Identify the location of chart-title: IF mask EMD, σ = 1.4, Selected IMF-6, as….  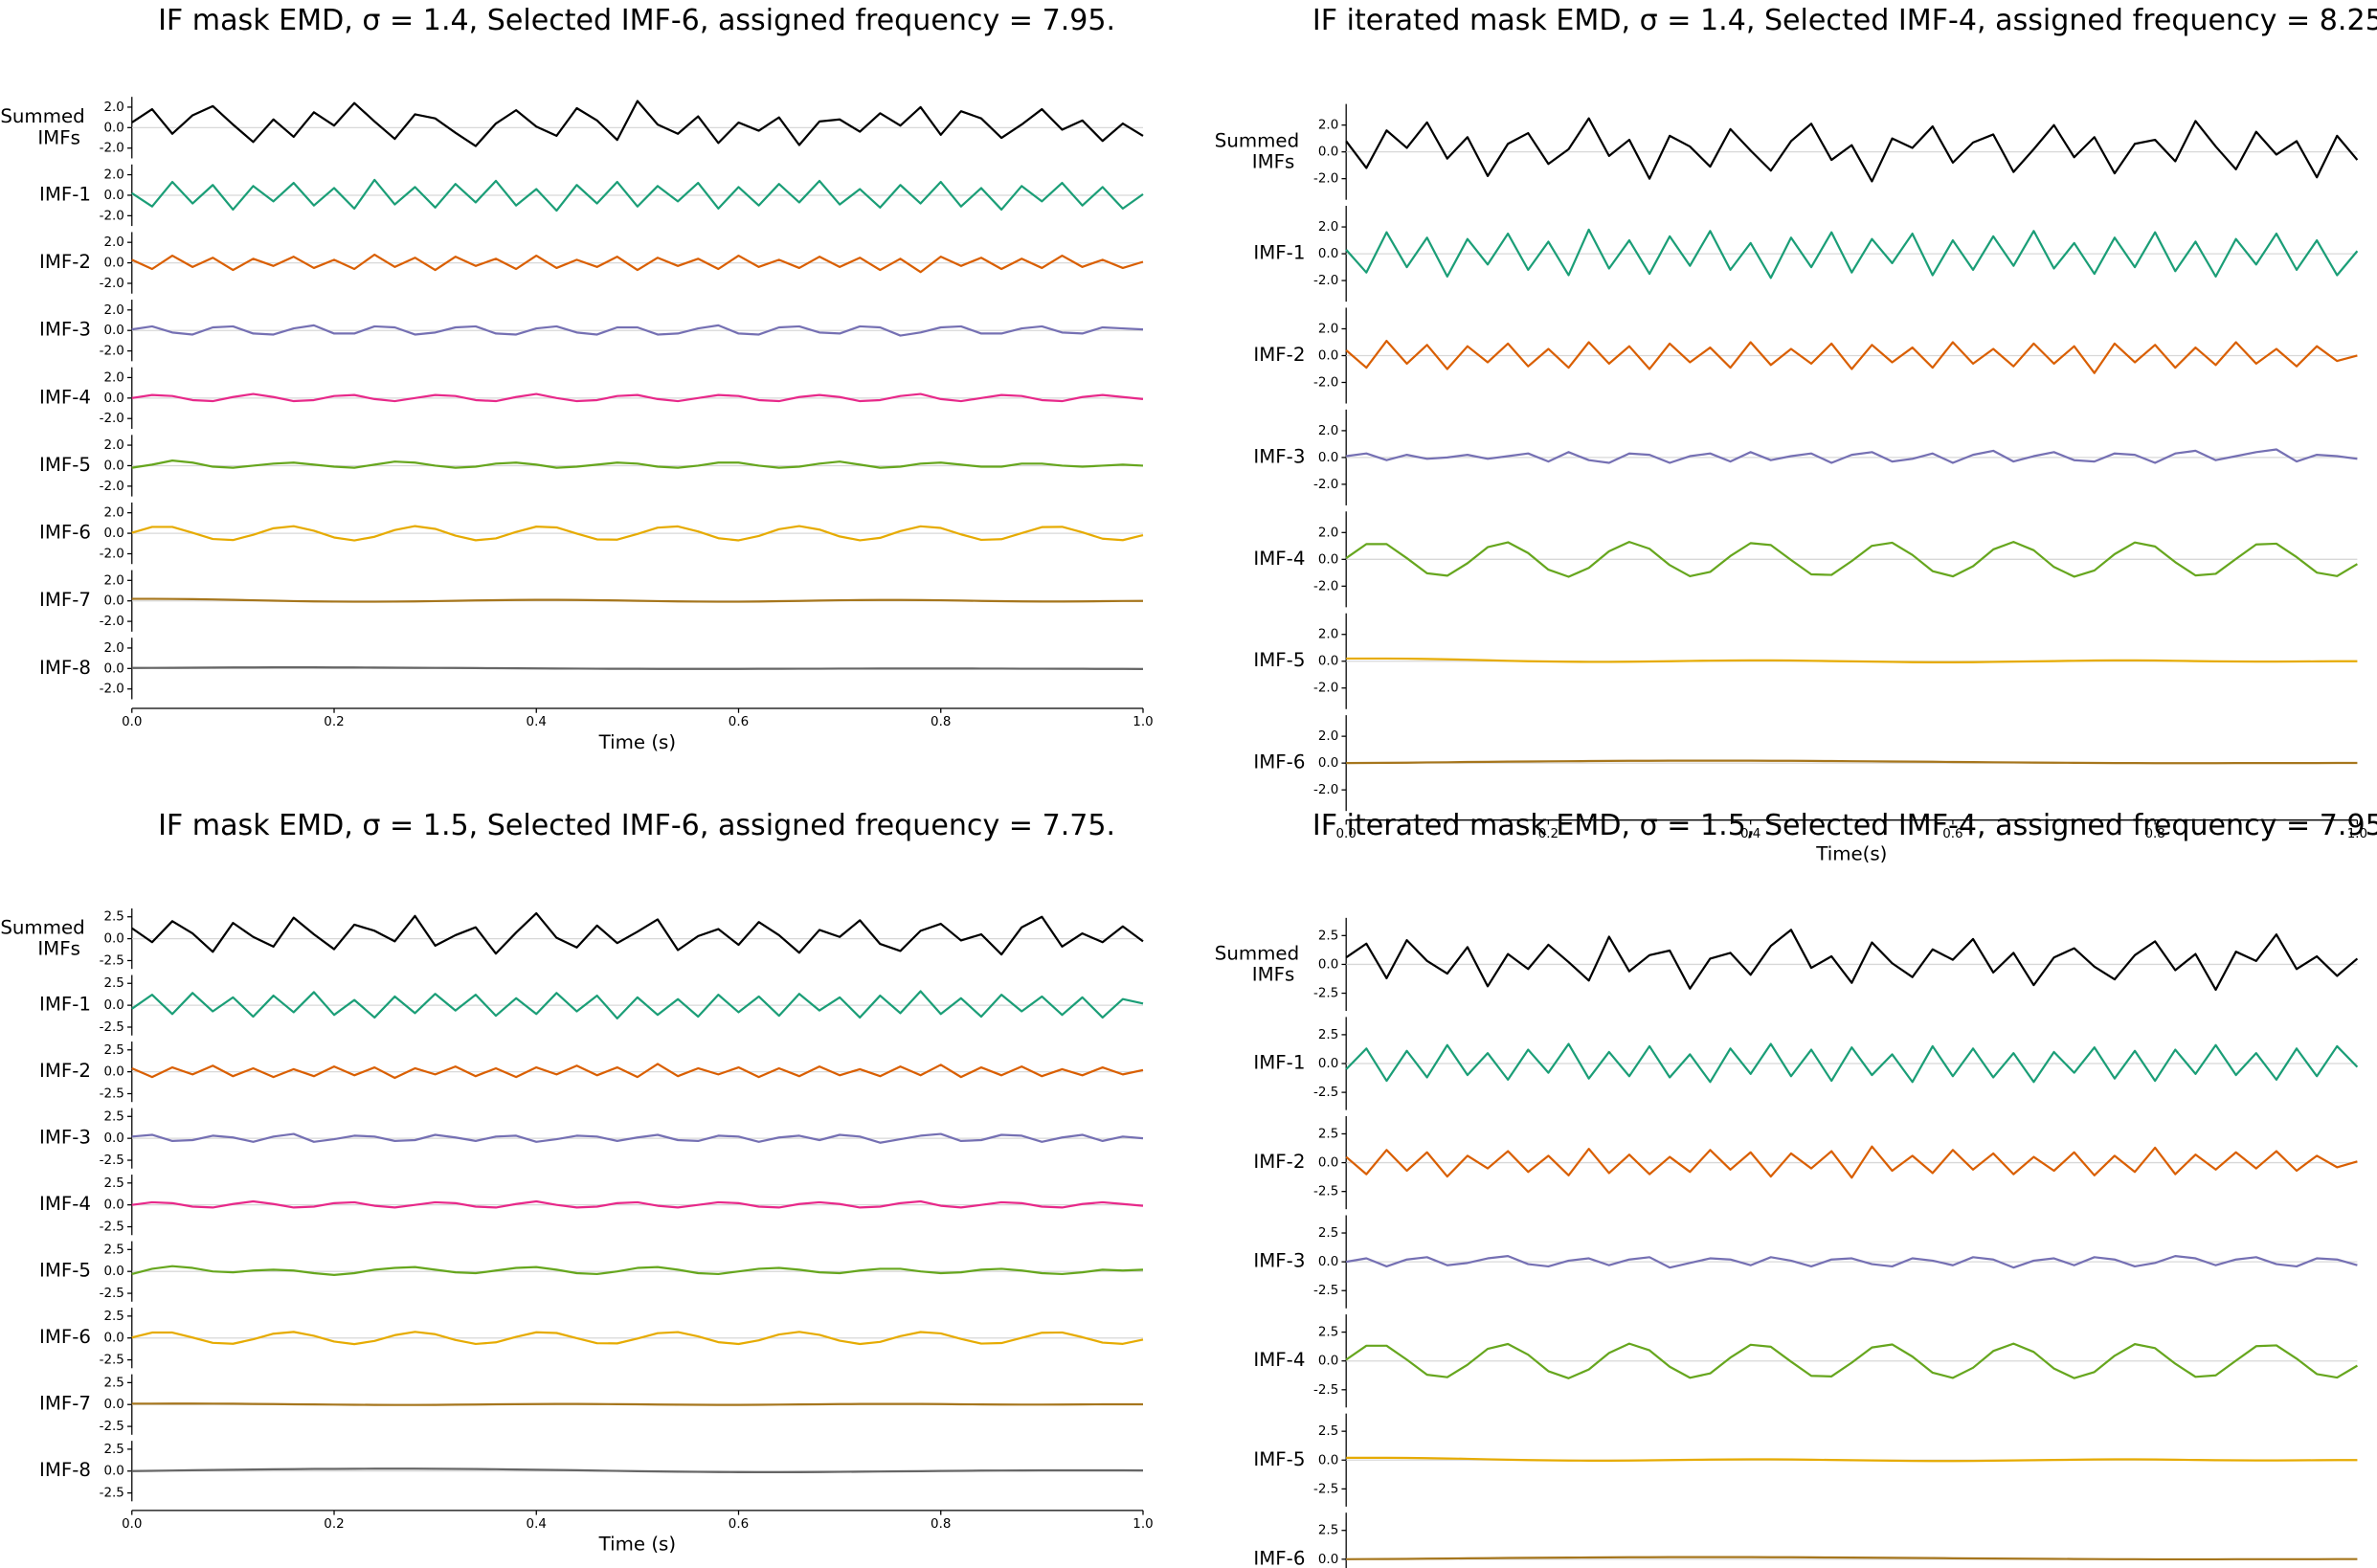
(636, 21).